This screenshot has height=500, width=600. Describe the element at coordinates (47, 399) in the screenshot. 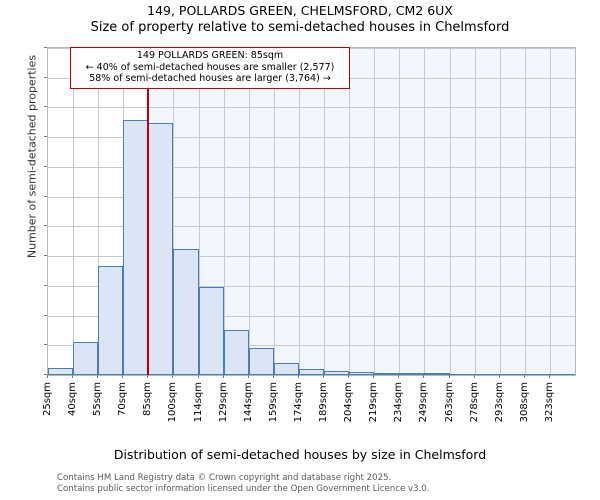

I see `x-axis-tick-label: 25sqm` at that location.